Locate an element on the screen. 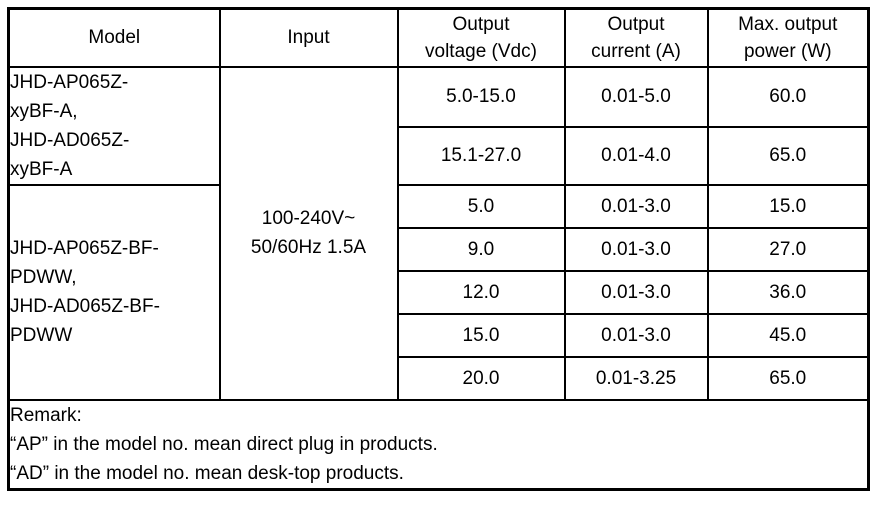  output-voltage-cell: 9.0 is located at coordinates (481, 249).